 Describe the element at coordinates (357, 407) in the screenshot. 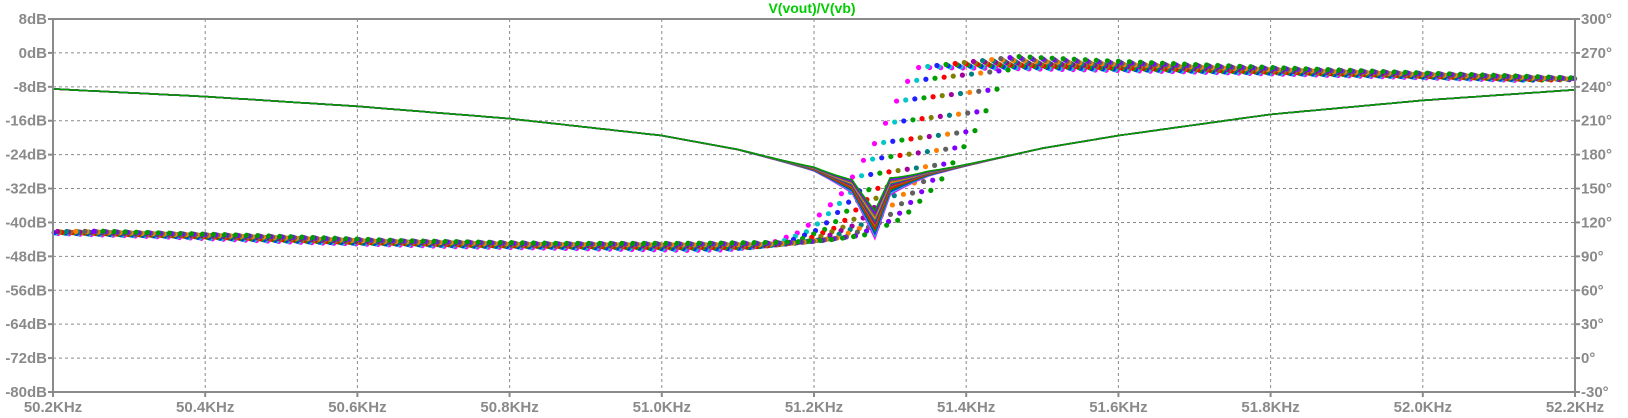

I see `x-tick-label: 50.6KHz` at that location.